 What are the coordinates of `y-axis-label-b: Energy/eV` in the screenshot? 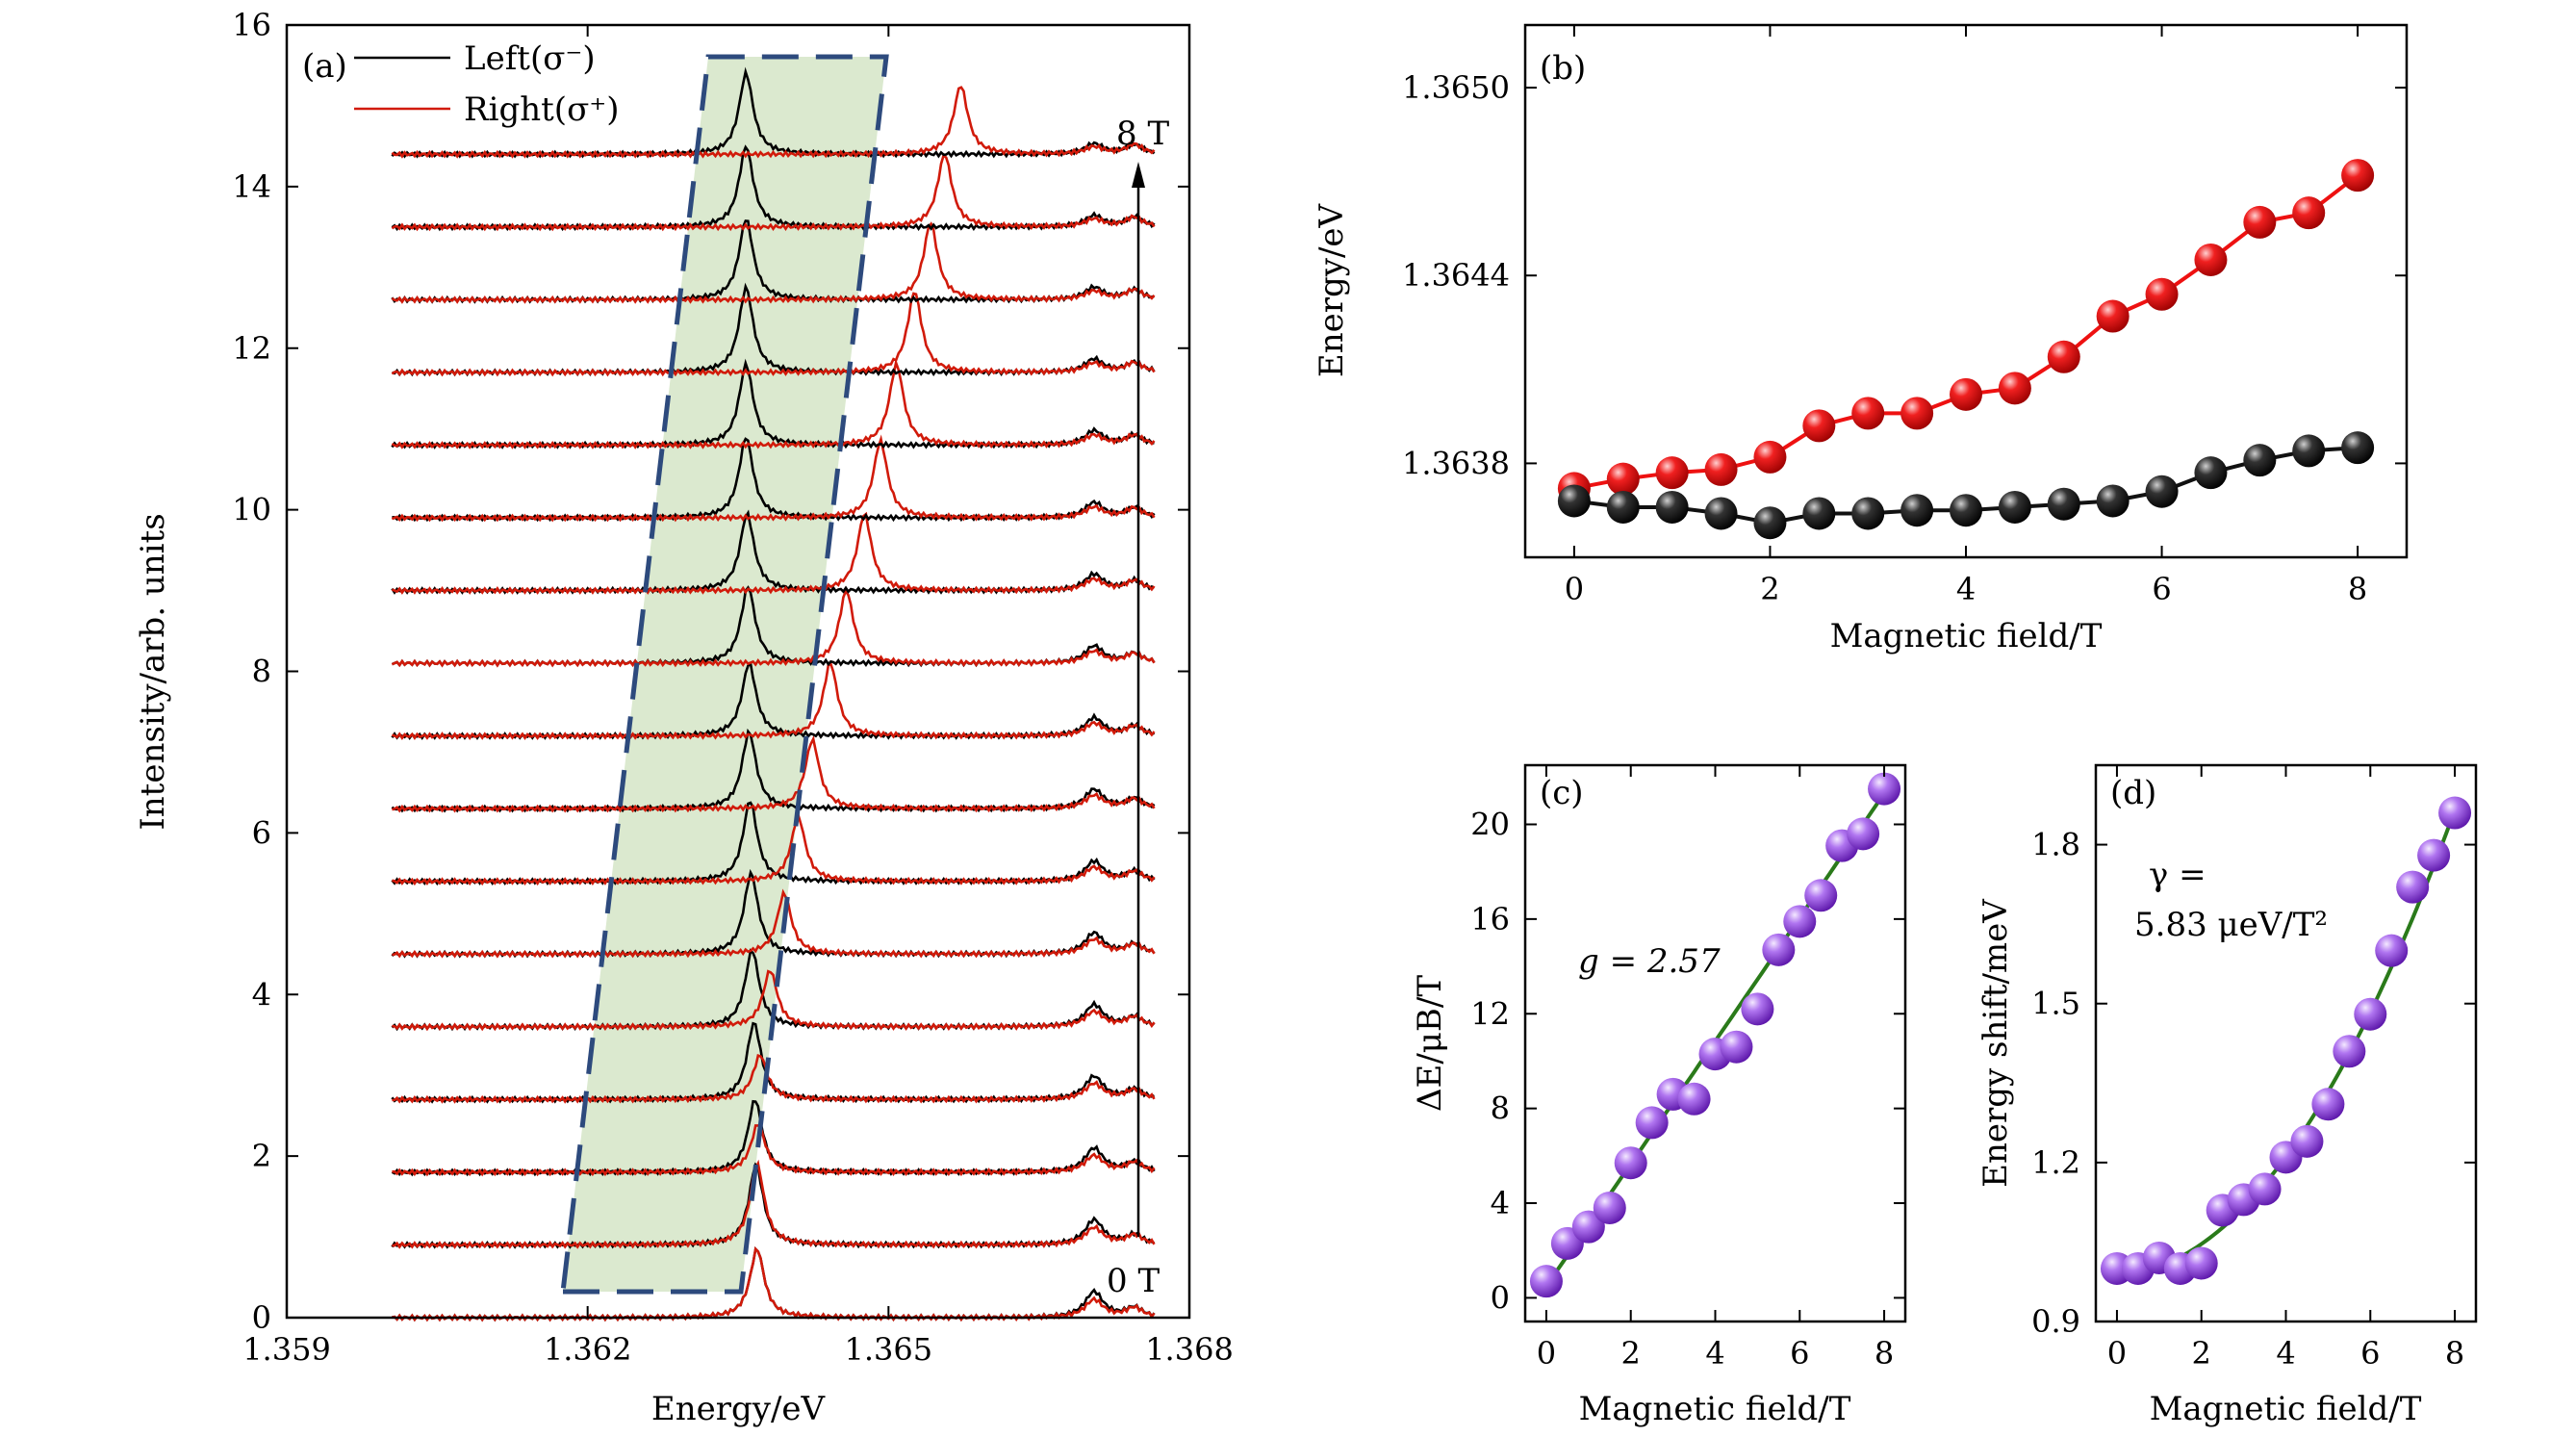 It's located at (1332, 289).